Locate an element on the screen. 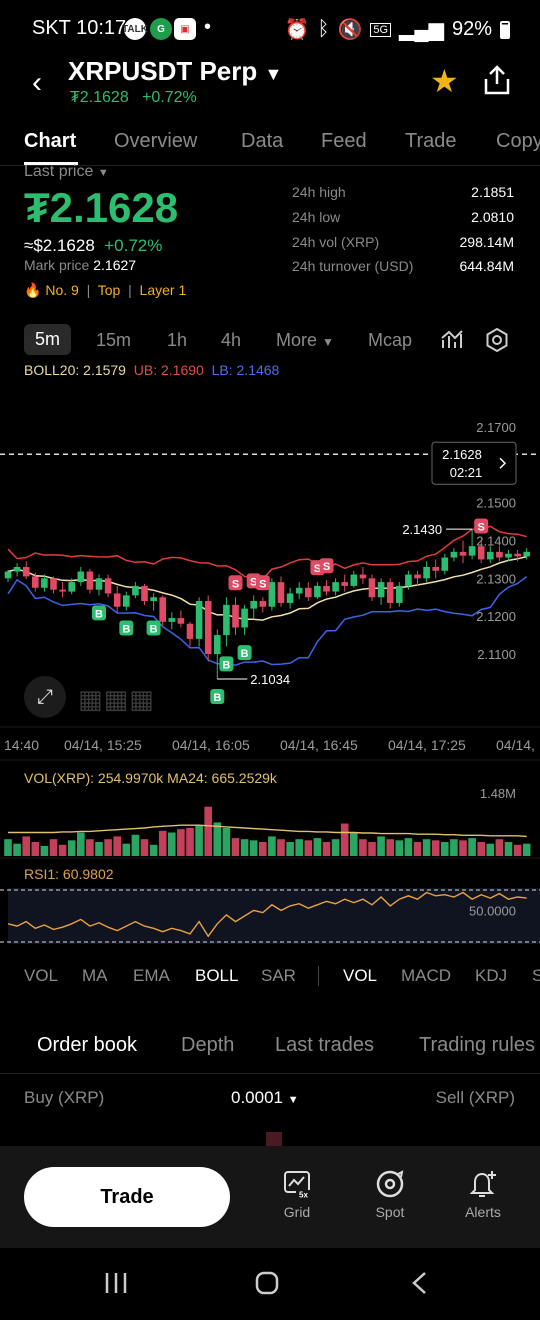  tab-copy: Copy is located at coordinates (518, 141).